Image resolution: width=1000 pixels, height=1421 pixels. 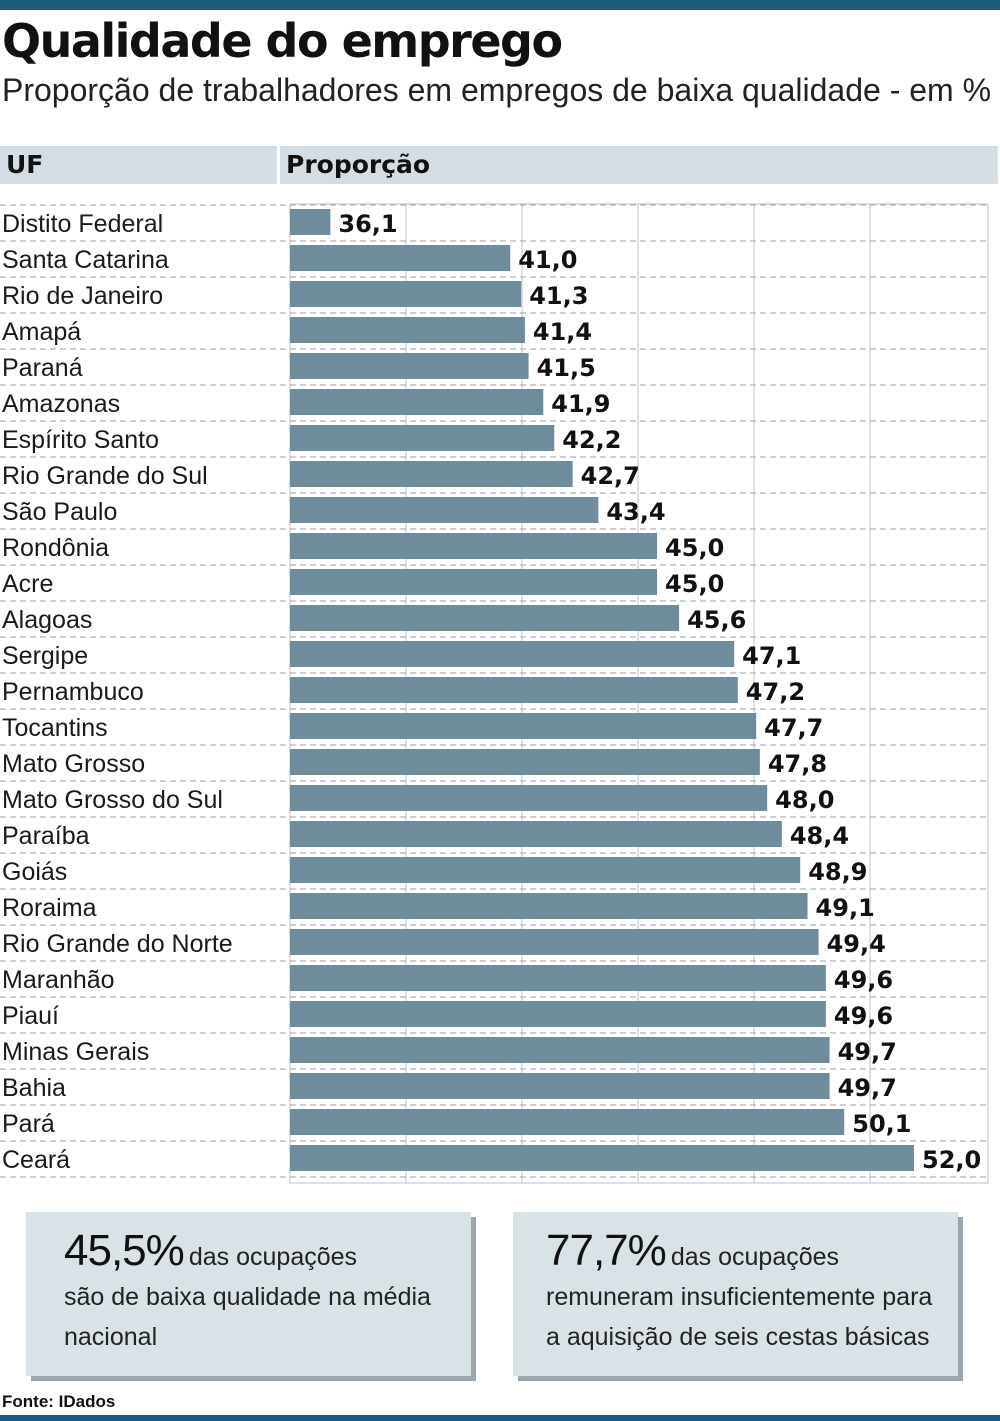 What do you see at coordinates (771, 656) in the screenshot?
I see `data-label: 47,1` at bounding box center [771, 656].